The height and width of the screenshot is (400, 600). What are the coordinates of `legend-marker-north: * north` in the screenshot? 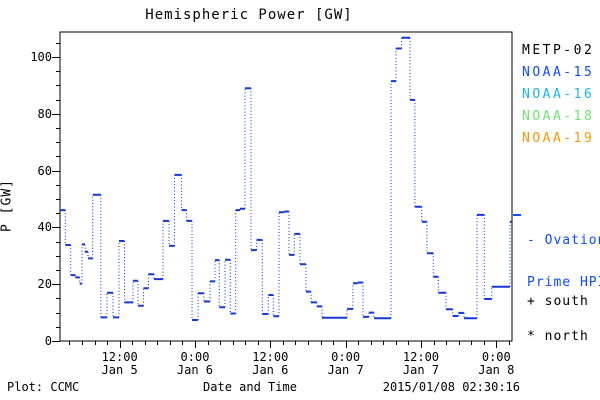 It's located at (558, 336).